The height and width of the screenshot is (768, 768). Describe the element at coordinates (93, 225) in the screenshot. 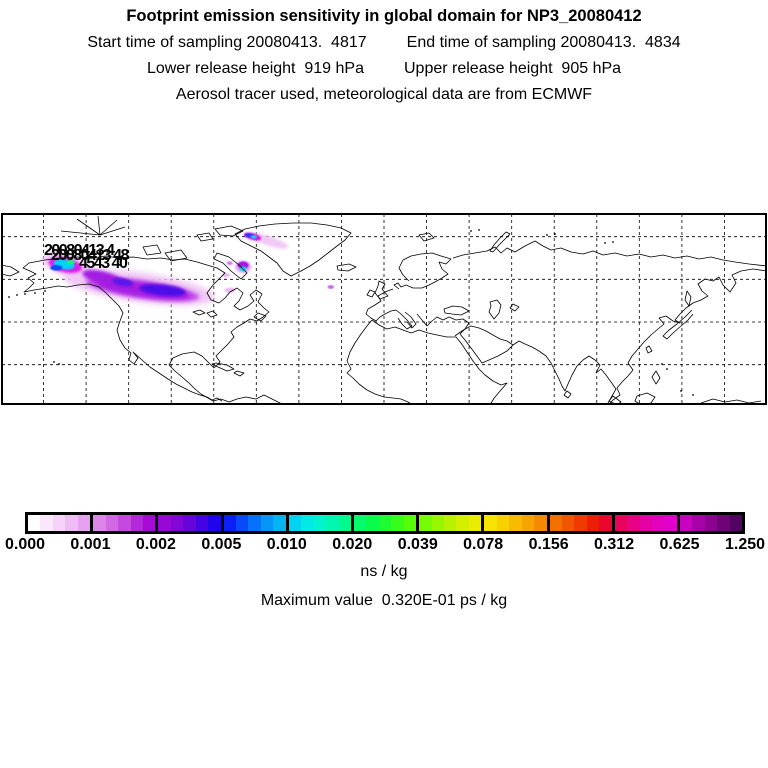

I see `flight-track` at that location.